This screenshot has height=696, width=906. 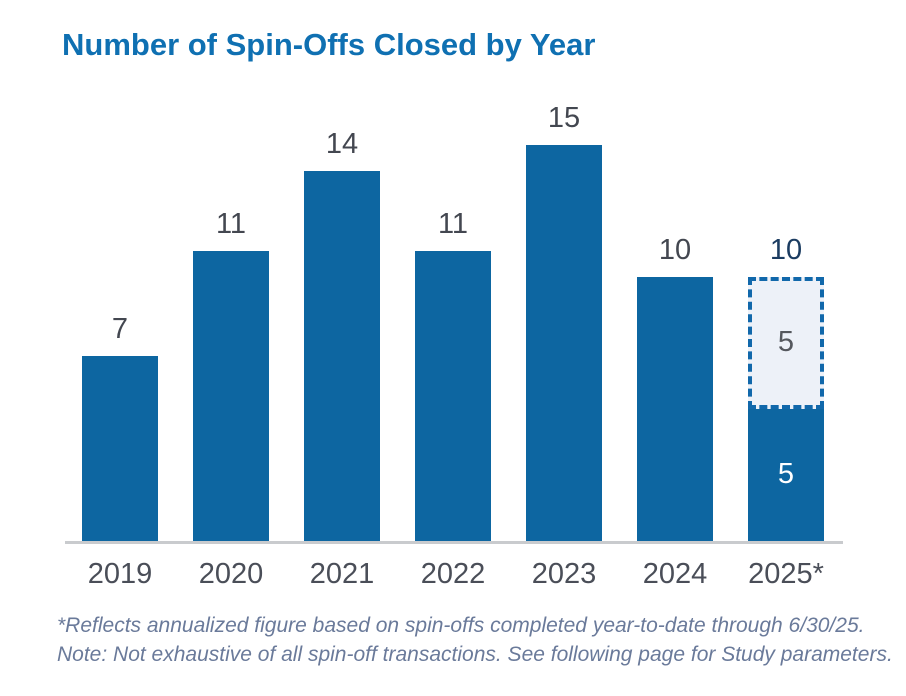 I want to click on x-axis-label: 2022, so click(x=453, y=574).